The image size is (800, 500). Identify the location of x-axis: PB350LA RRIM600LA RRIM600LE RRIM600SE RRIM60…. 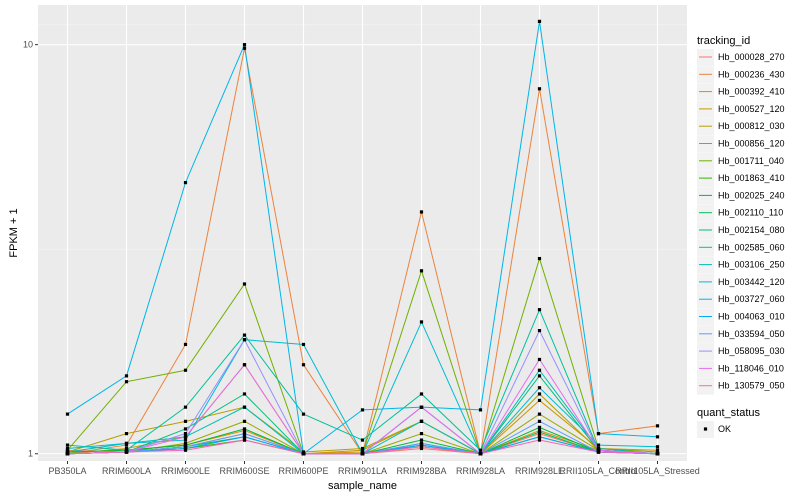
(374, 468).